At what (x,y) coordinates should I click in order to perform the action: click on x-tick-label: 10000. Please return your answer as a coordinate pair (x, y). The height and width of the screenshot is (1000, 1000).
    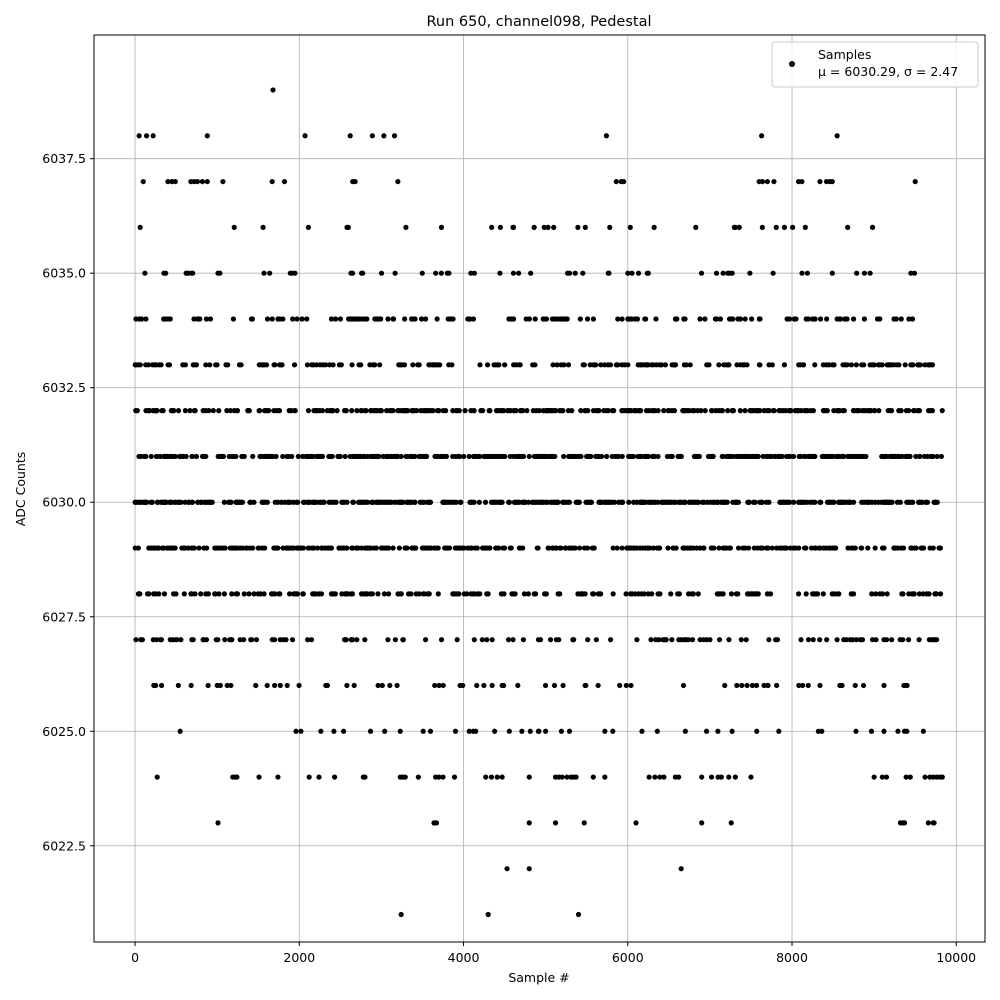
    Looking at the image, I should click on (956, 957).